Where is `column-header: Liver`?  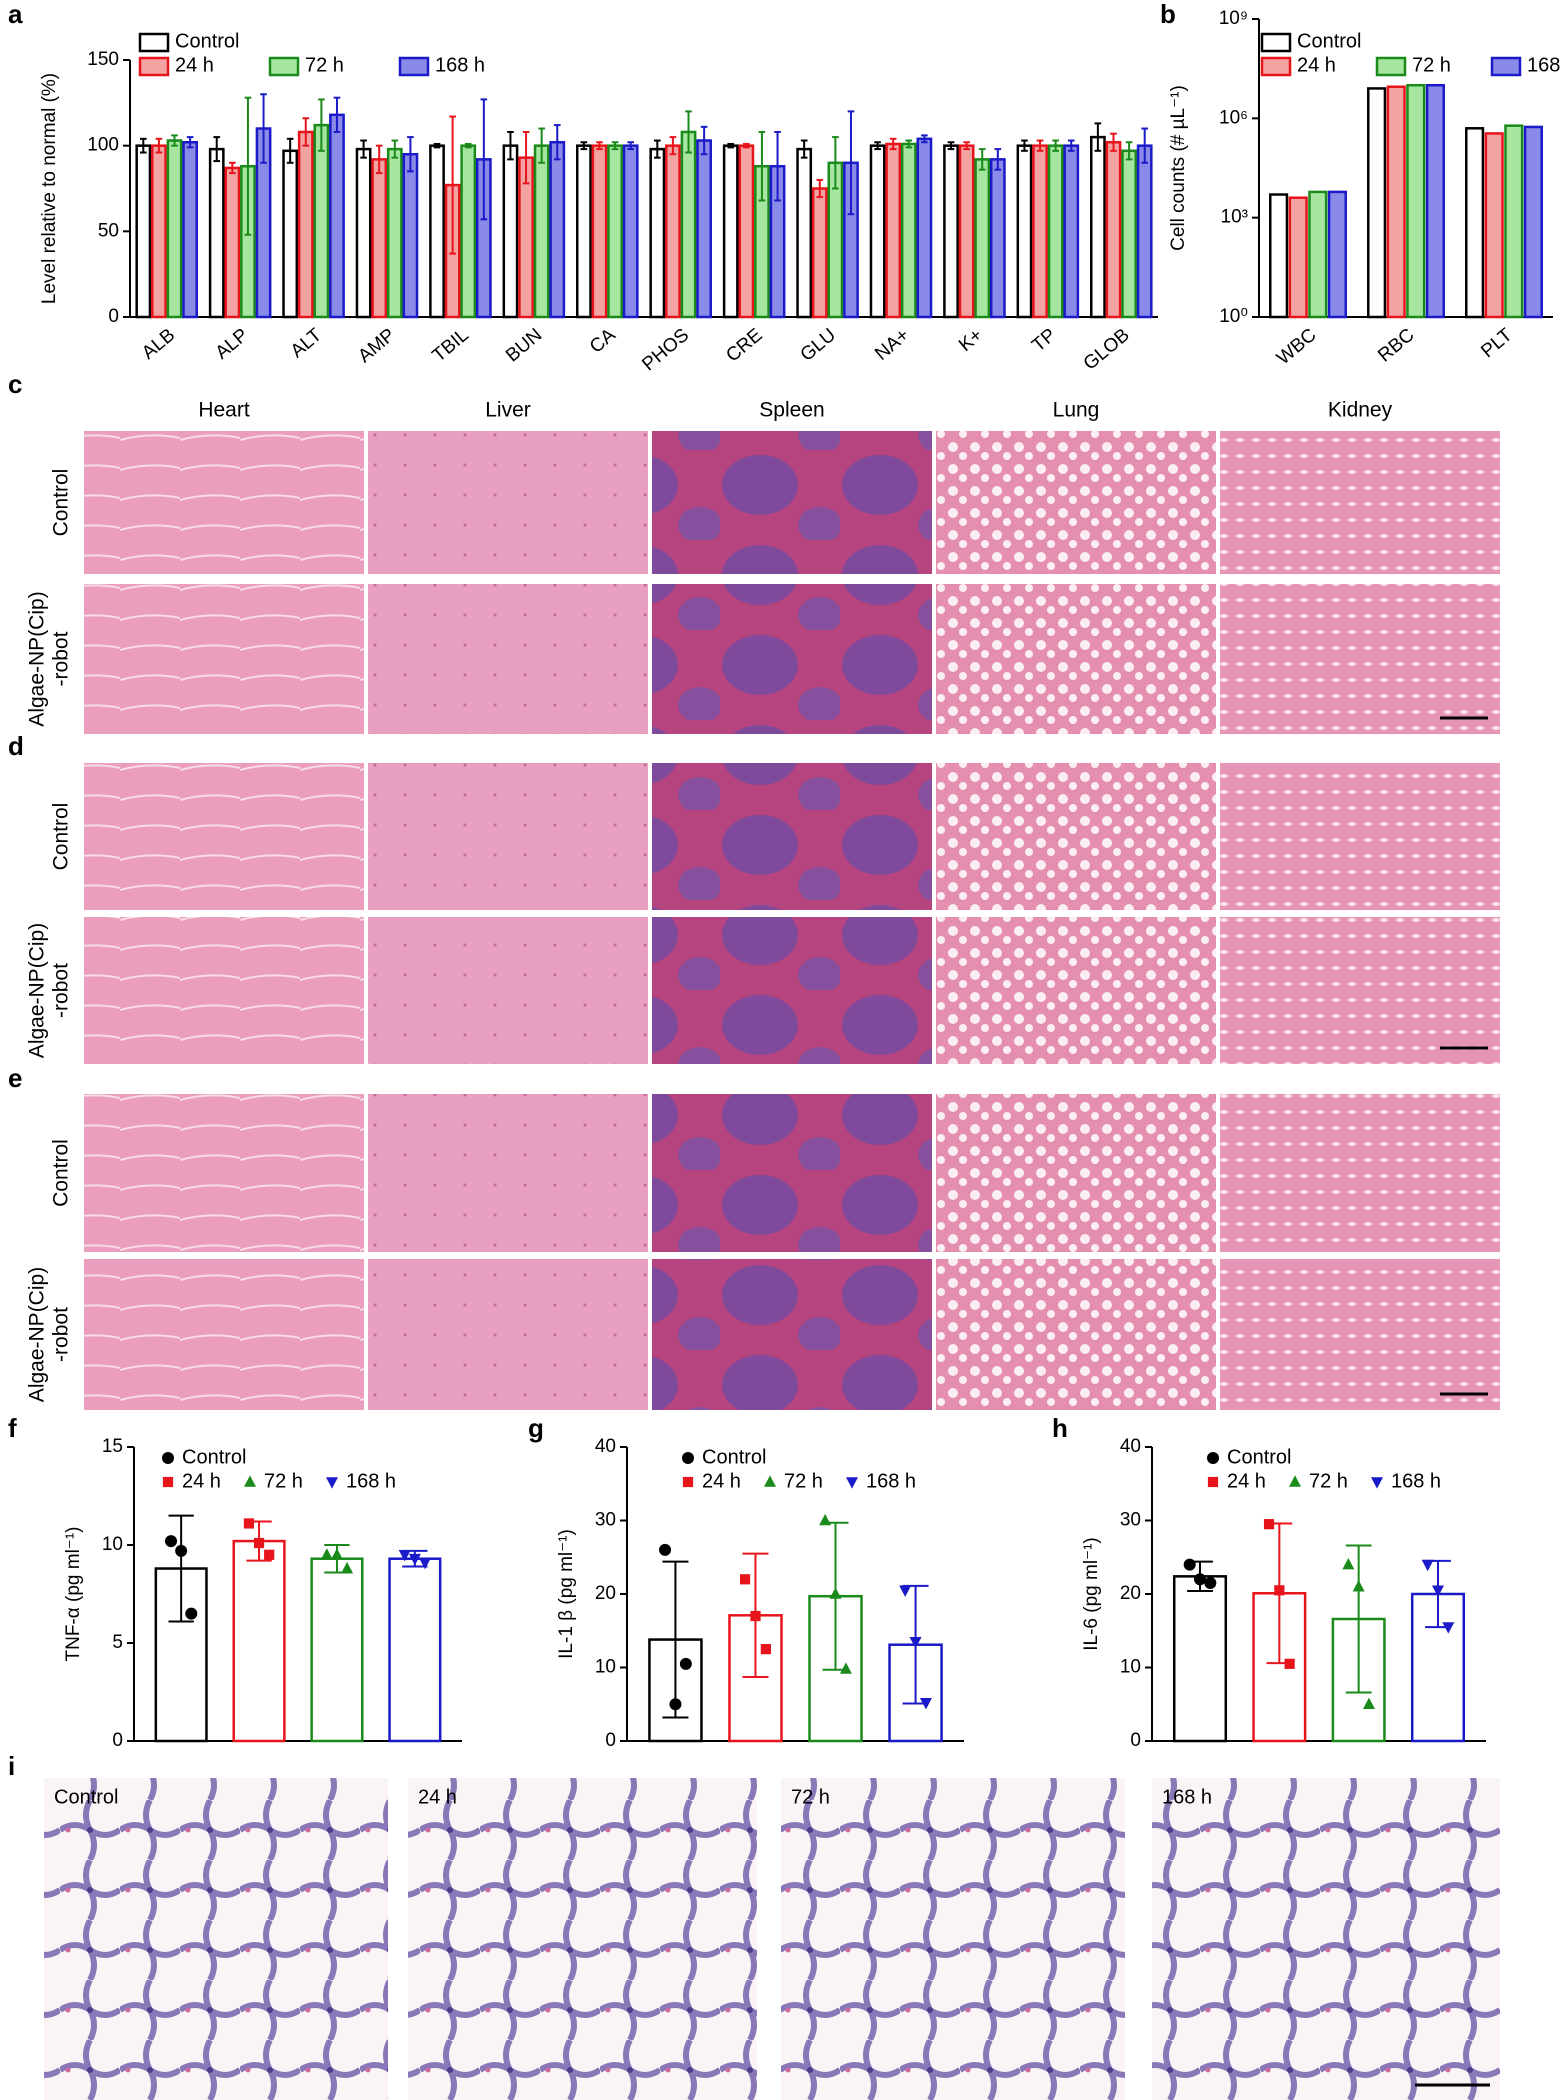
column-header: Liver is located at coordinates (508, 410).